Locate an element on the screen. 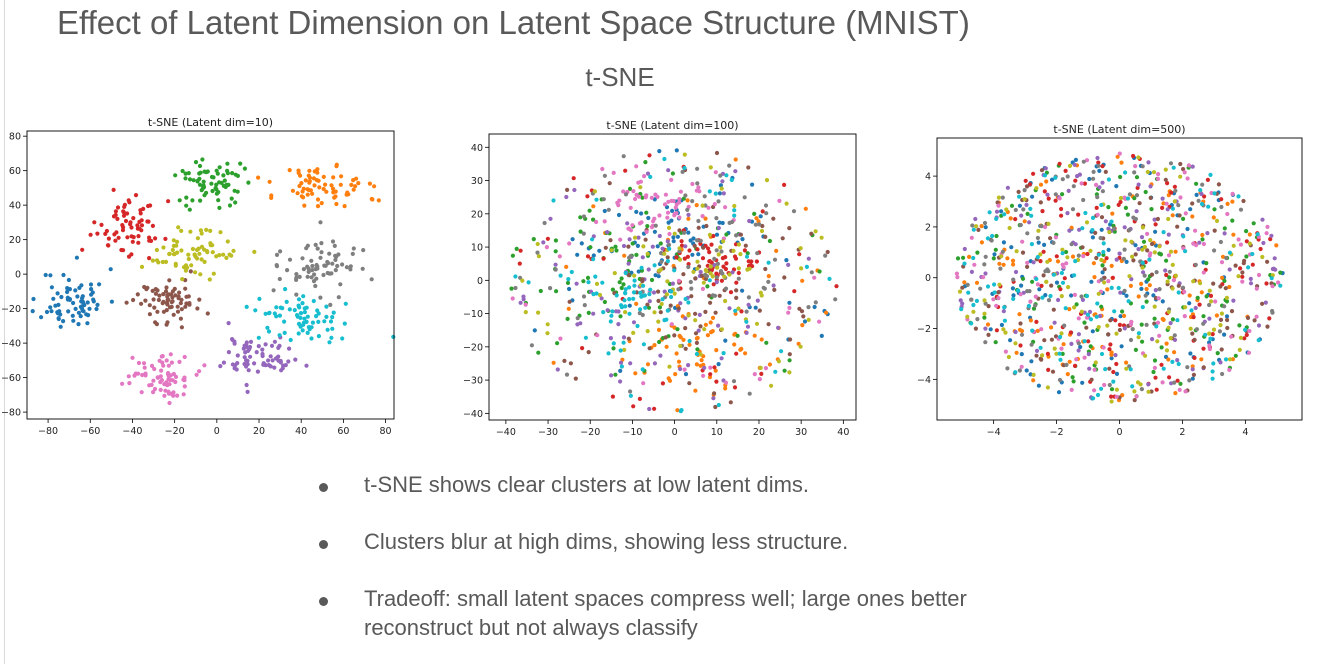 The width and height of the screenshot is (1342, 670). x-tick-label: −20 is located at coordinates (590, 432).